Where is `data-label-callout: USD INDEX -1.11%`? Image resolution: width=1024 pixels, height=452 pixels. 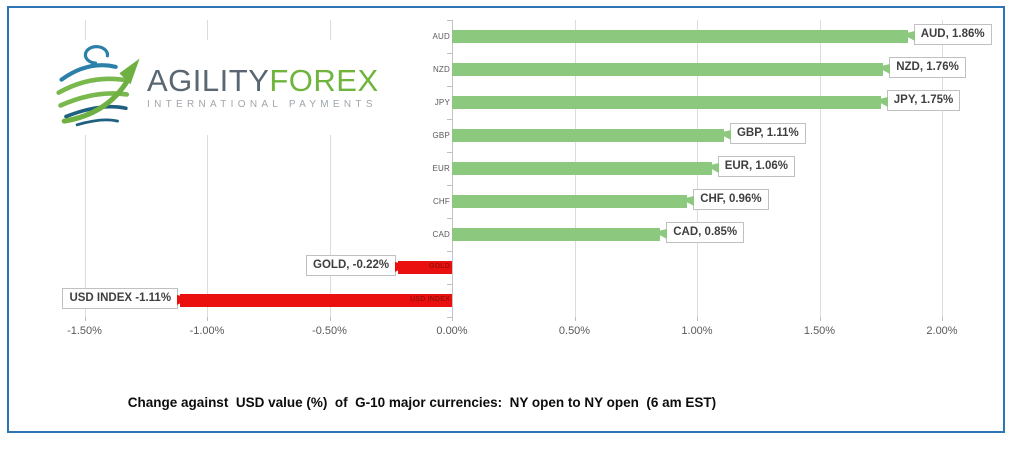
data-label-callout: USD INDEX -1.11% is located at coordinates (126, 298).